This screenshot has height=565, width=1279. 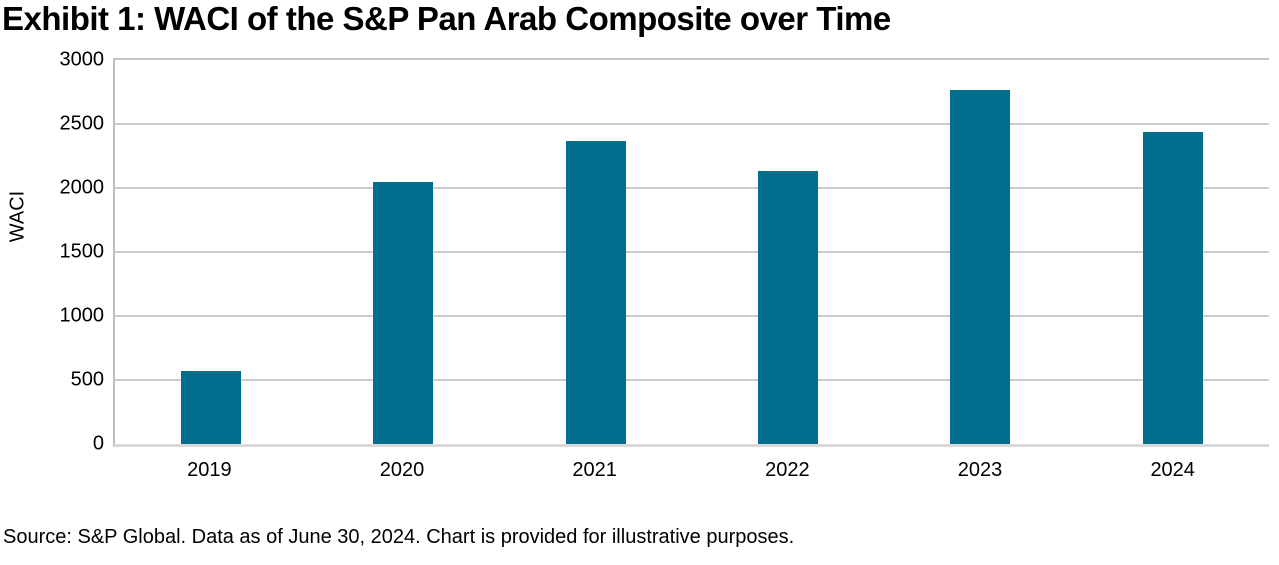 What do you see at coordinates (594, 470) in the screenshot?
I see `x-tick-label-2021: 2021` at bounding box center [594, 470].